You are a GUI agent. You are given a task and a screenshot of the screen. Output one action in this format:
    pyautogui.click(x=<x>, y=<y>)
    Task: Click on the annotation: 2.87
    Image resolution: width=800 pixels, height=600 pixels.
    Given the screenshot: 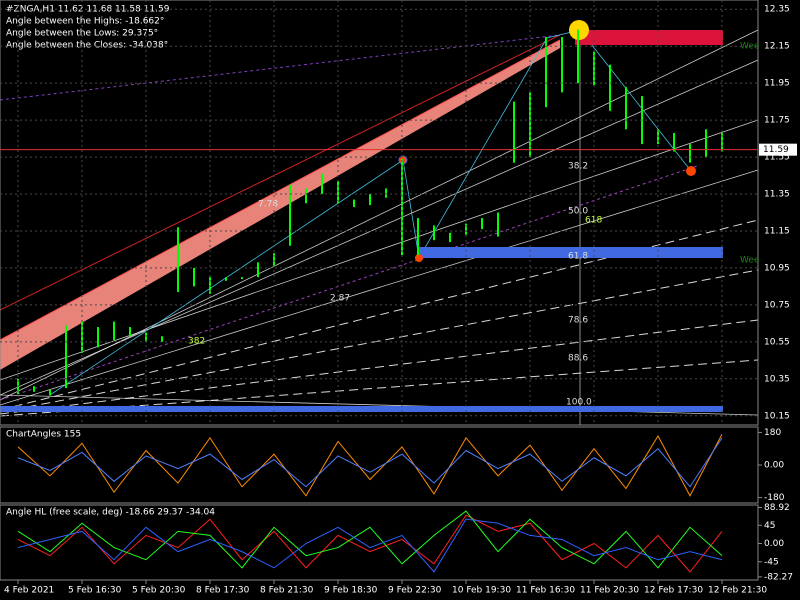 What is the action you would take?
    pyautogui.click(x=340, y=299)
    